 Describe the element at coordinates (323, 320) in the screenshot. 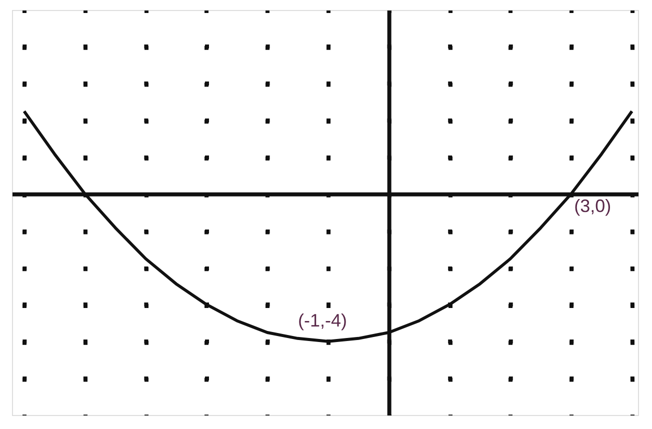

I see `annotation: (-1,-4)` at that location.